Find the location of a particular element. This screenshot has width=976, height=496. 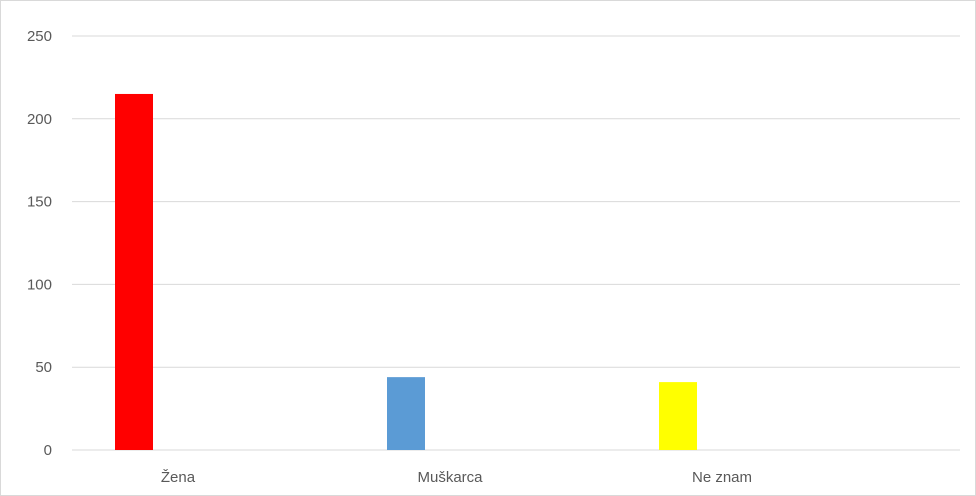

y-tick-label: 250 is located at coordinates (39, 36).